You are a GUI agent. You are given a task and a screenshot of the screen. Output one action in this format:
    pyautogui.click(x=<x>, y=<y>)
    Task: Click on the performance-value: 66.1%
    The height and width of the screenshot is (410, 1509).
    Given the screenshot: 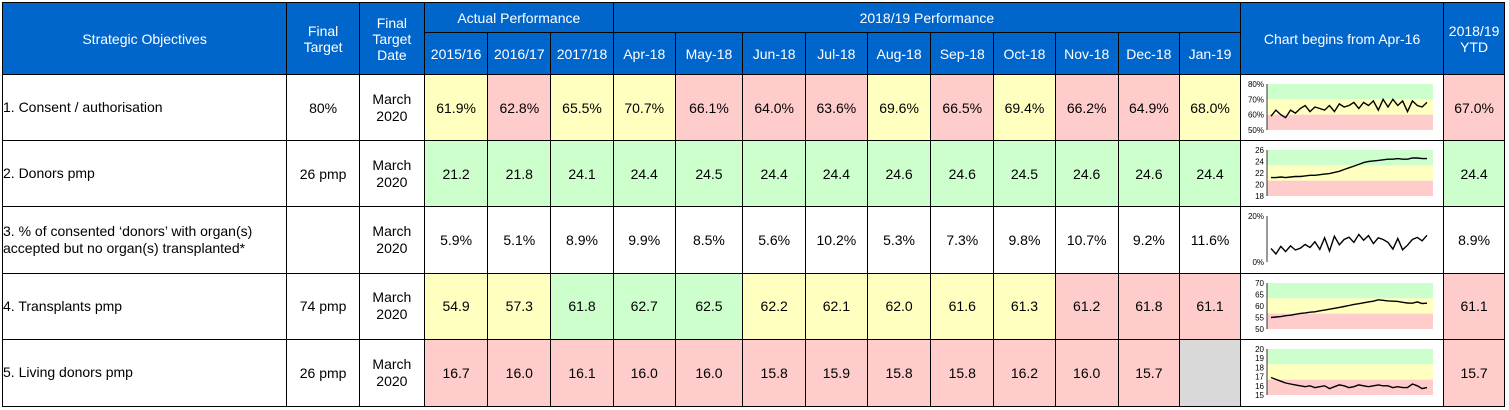 What is the action you would take?
    pyautogui.click(x=709, y=107)
    